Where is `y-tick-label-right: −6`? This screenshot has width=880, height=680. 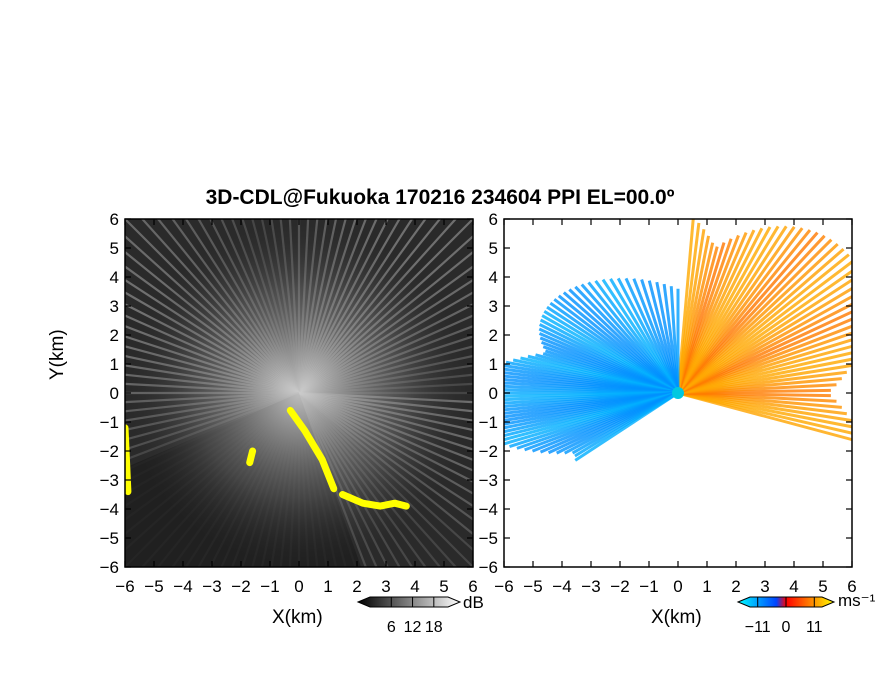 y-tick-label-right: −6 is located at coordinates (488, 567).